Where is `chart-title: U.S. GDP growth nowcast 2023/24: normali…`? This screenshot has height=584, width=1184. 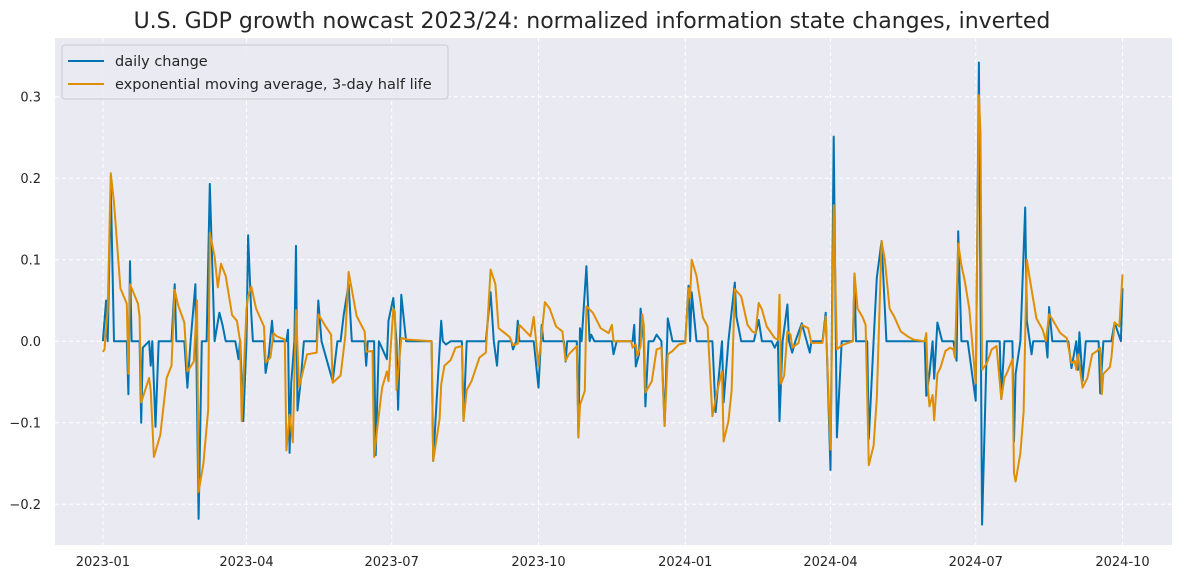 chart-title: U.S. GDP growth nowcast 2023/24: normali… is located at coordinates (592, 21).